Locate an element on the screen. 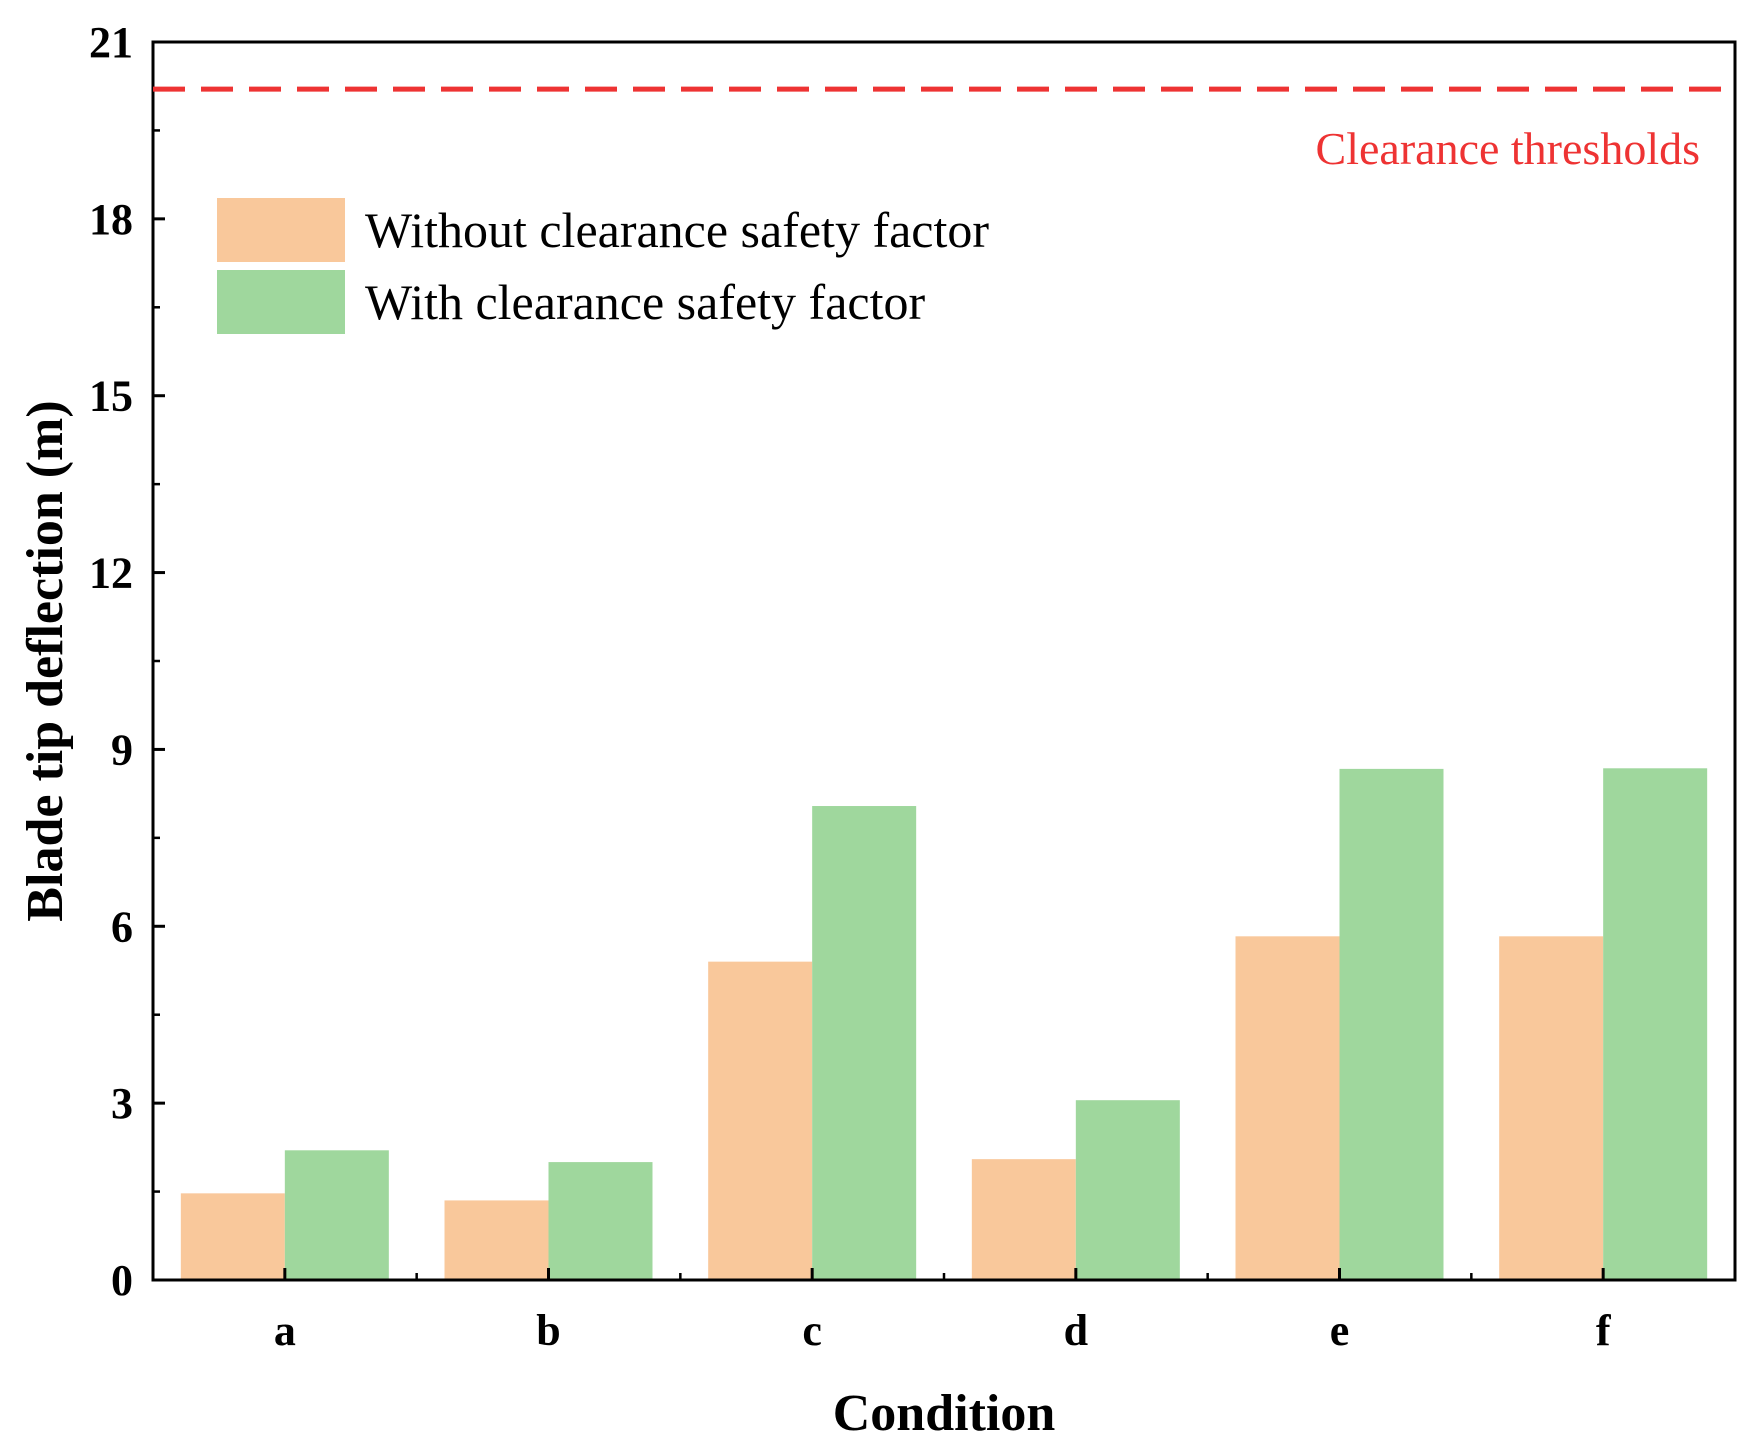 The image size is (1752, 1455). bar-without-b is located at coordinates (496, 1240).